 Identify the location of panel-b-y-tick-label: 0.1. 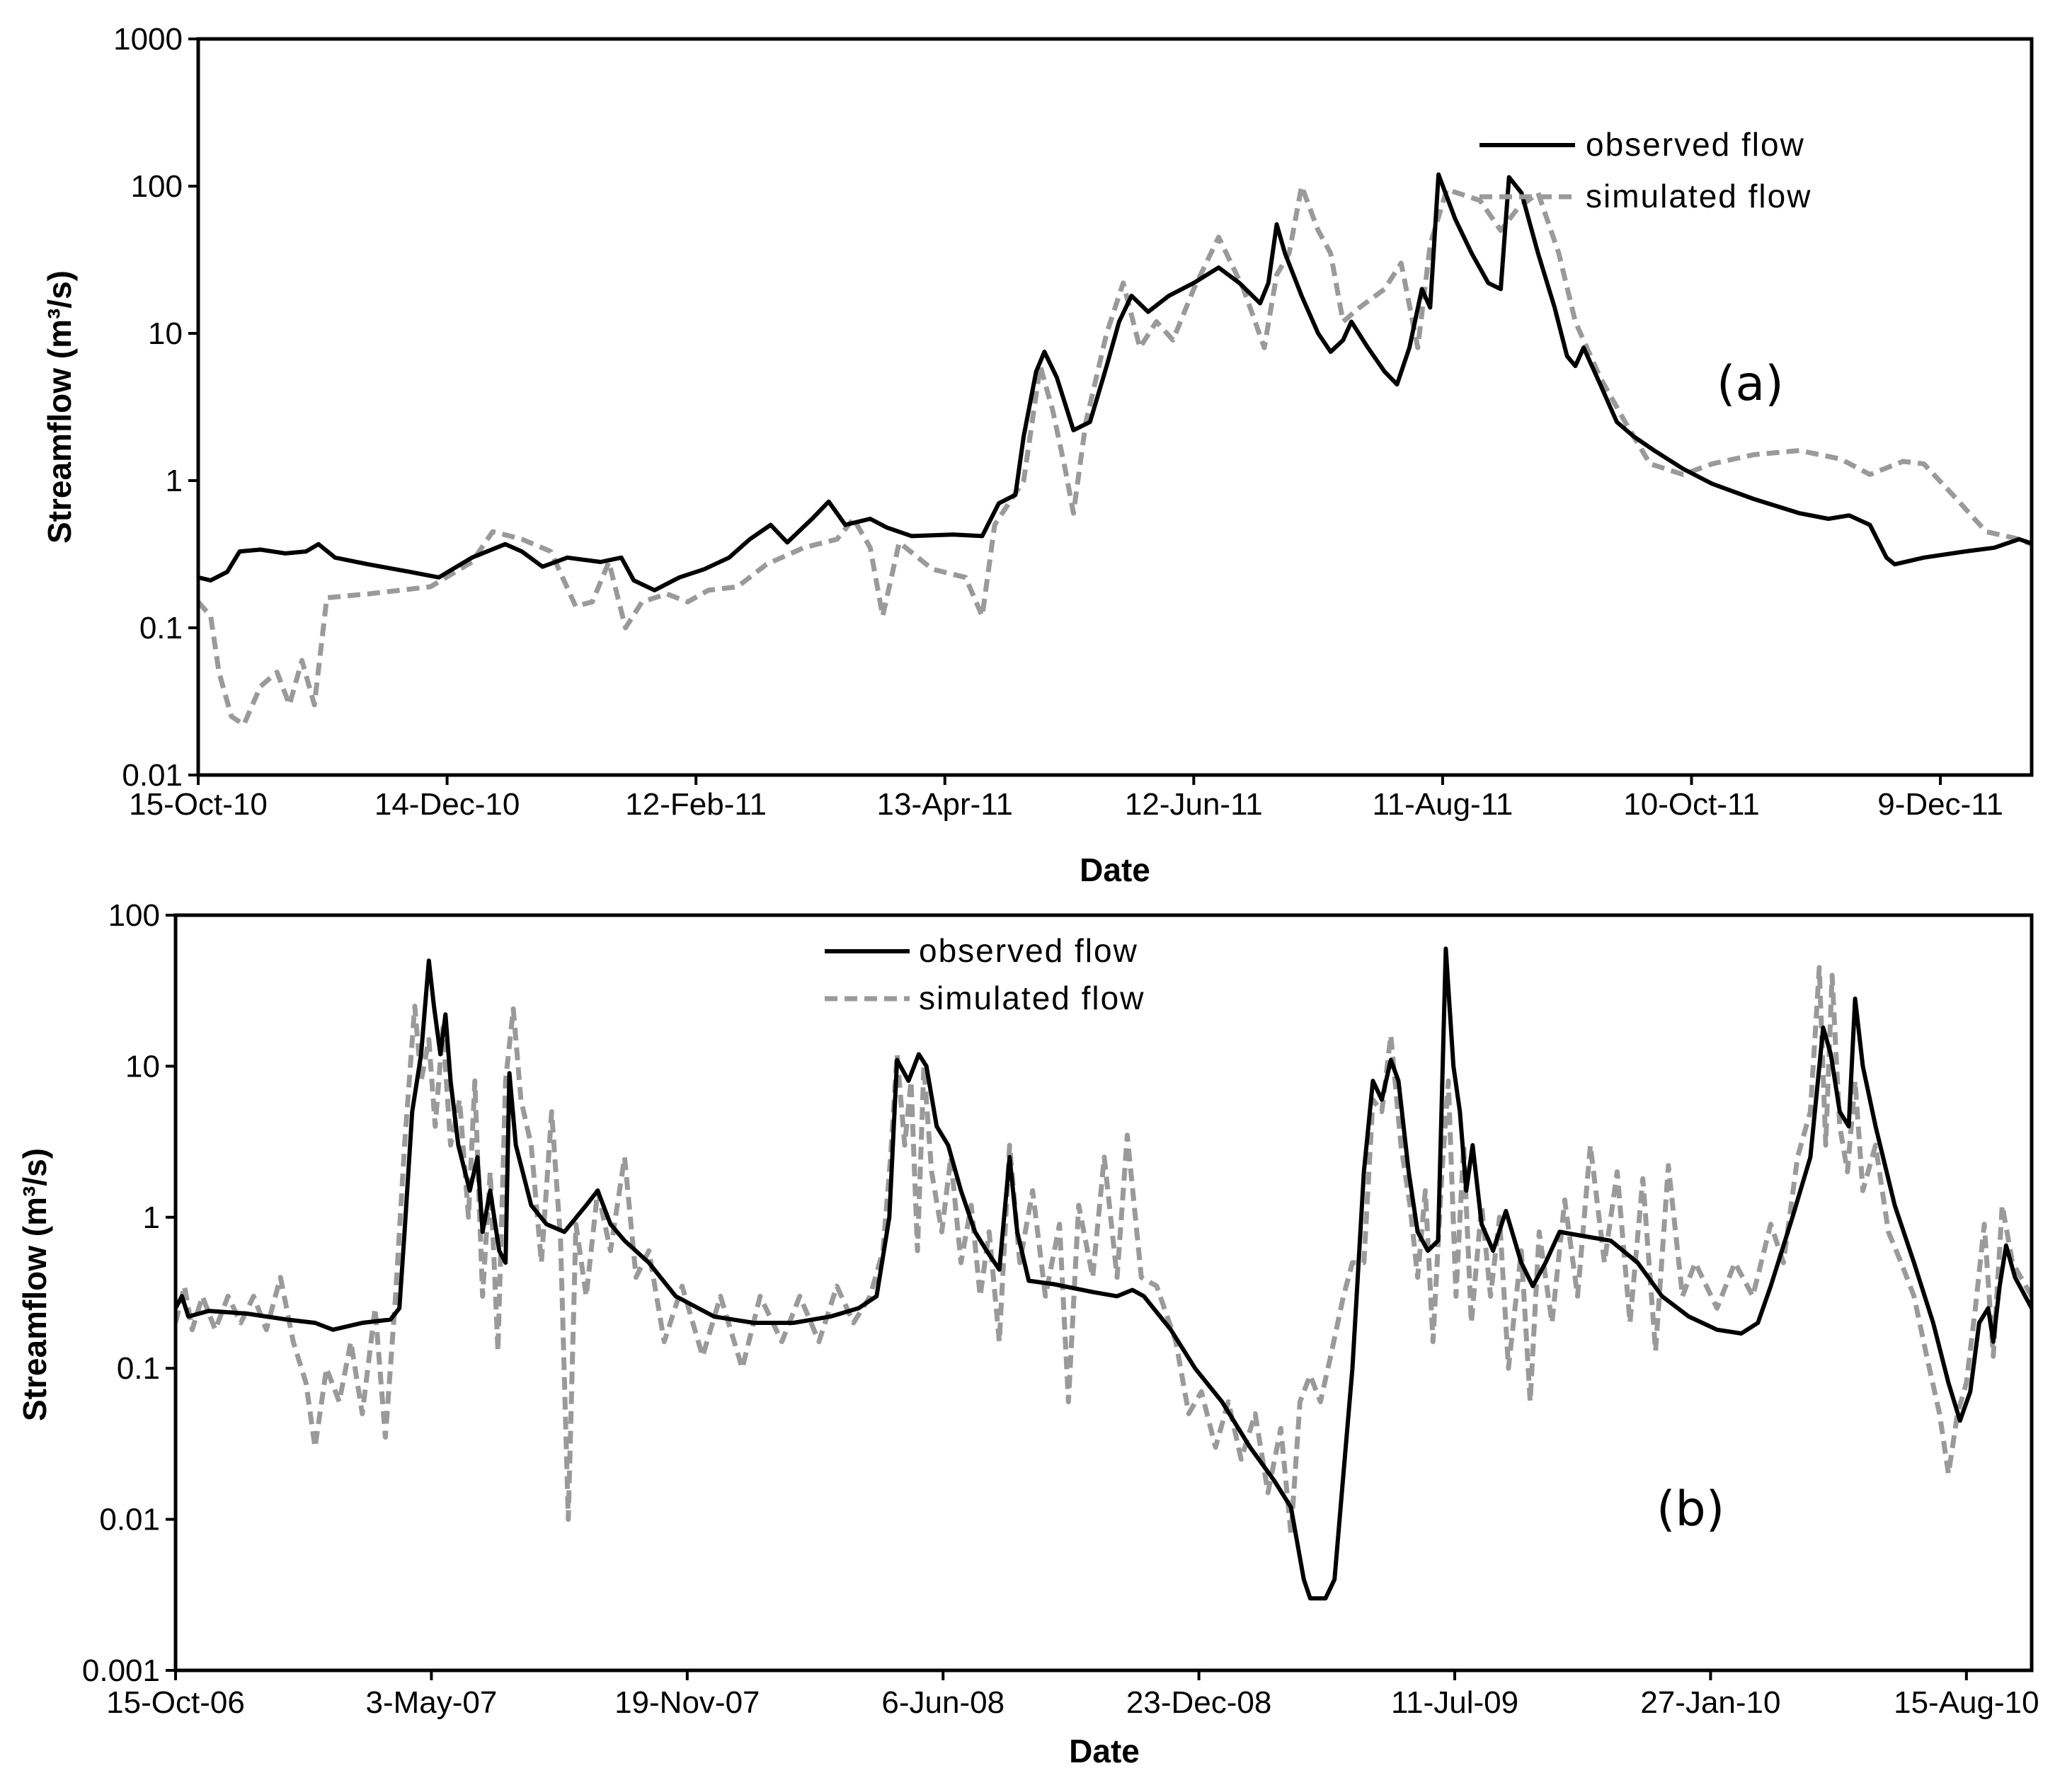
(138, 1368).